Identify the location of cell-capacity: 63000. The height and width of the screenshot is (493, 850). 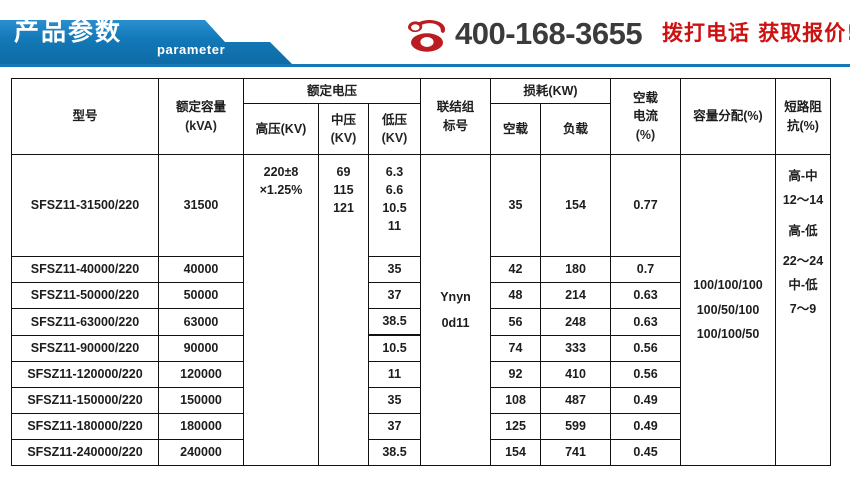
(201, 322).